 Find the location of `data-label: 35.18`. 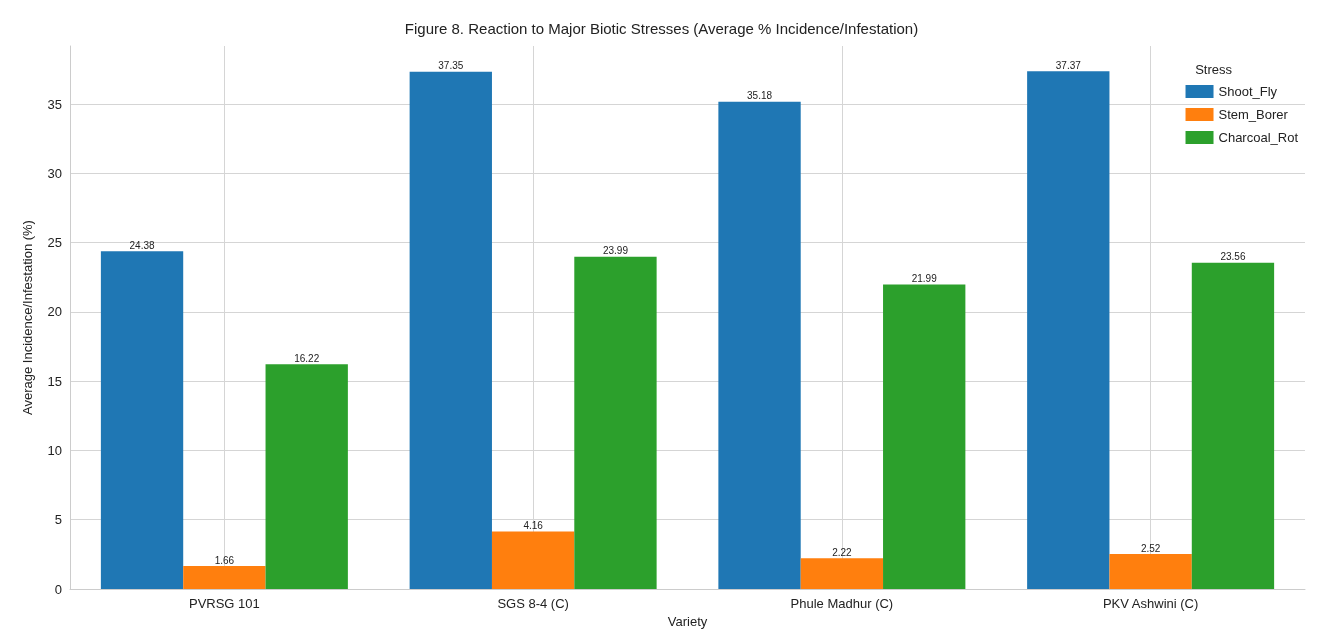

data-label: 35.18 is located at coordinates (760, 96).